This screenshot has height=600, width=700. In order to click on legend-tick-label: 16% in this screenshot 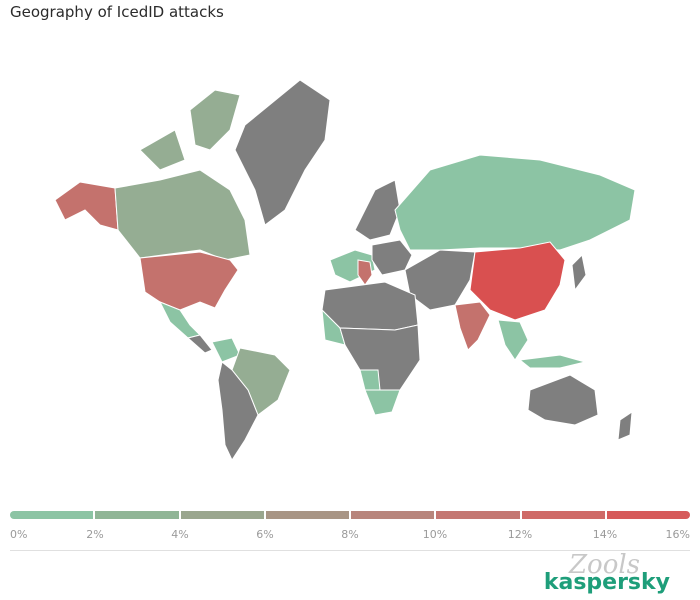, I will do `click(677, 534)`.